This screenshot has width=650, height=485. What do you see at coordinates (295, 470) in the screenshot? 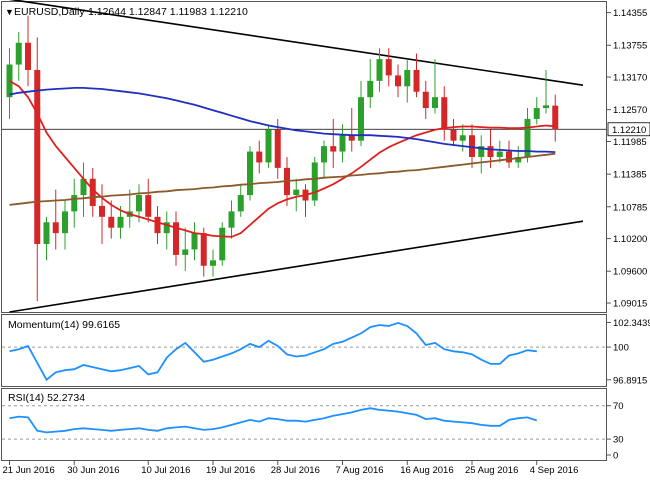
I see `date-tick-label: 28 Jul 2016` at bounding box center [295, 470].